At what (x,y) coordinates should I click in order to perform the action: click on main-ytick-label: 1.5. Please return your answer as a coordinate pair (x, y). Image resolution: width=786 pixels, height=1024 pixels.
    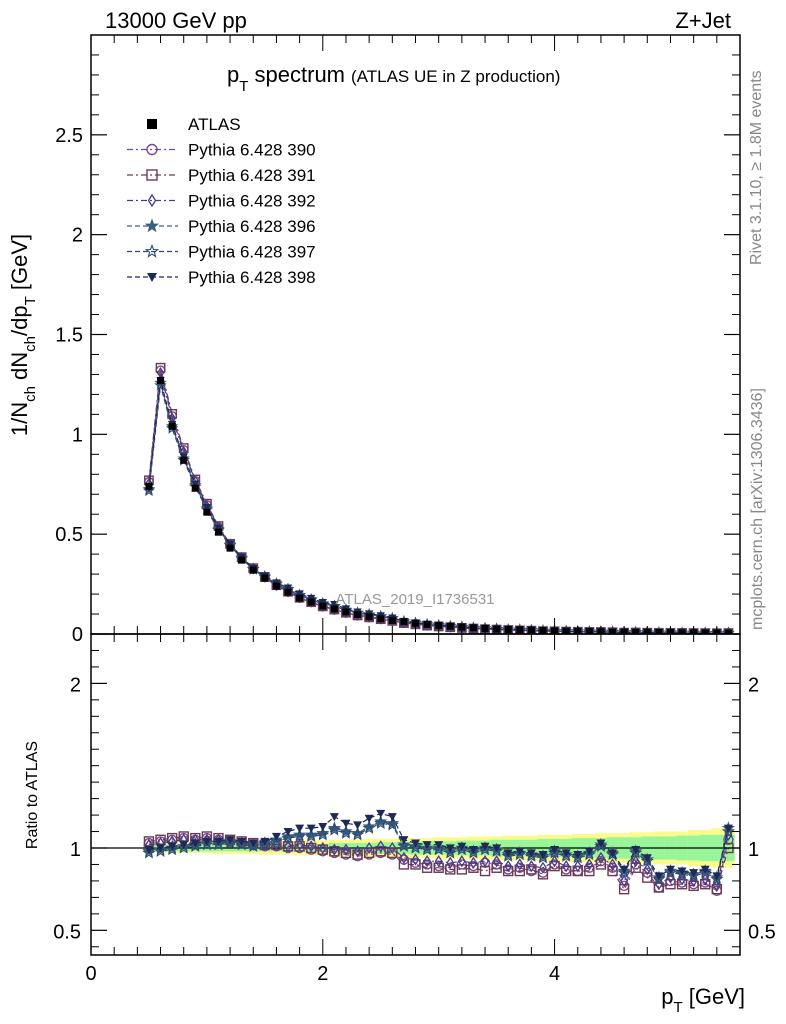
    Looking at the image, I should click on (69, 336).